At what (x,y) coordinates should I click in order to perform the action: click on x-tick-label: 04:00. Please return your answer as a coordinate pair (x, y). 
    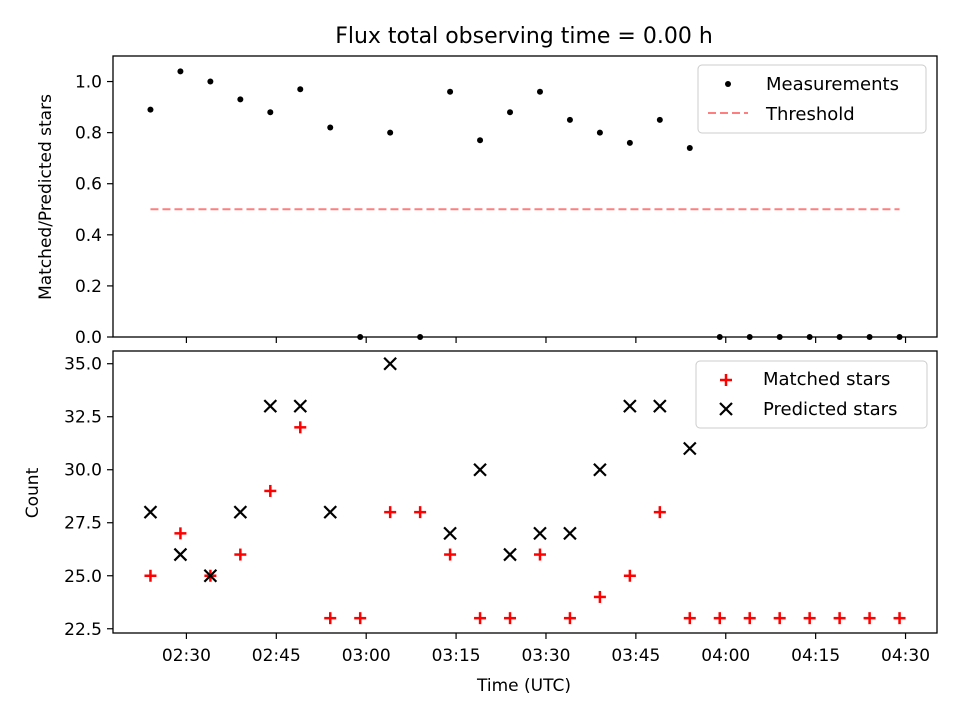
    Looking at the image, I should click on (725, 656).